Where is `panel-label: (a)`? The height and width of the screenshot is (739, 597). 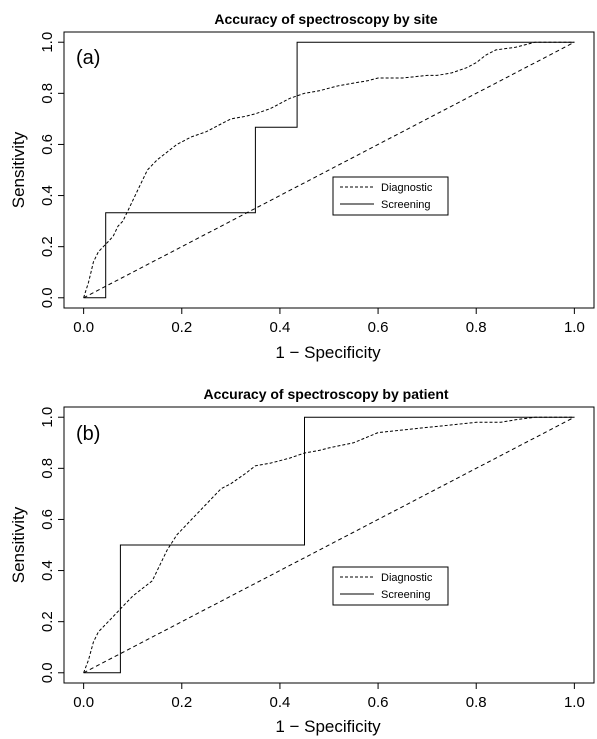
panel-label: (a) is located at coordinates (88, 58).